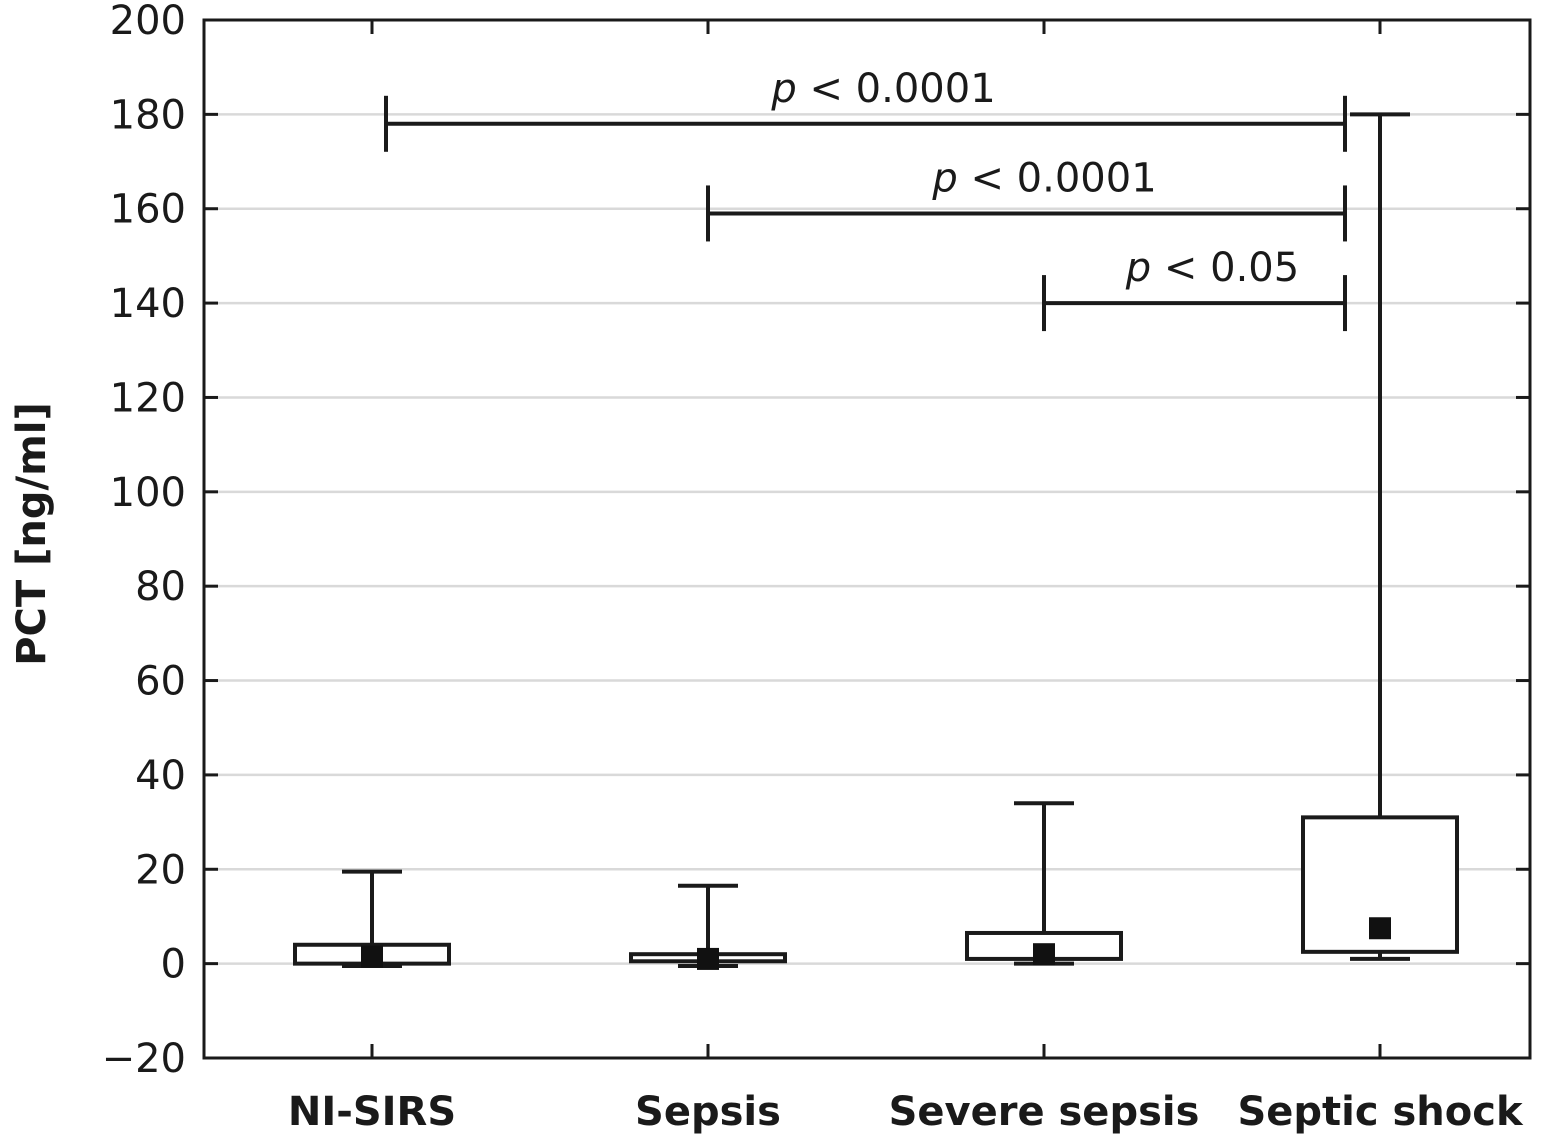  Describe the element at coordinates (1225, 268) in the screenshot. I see `p-value-text: < 0.05` at that location.